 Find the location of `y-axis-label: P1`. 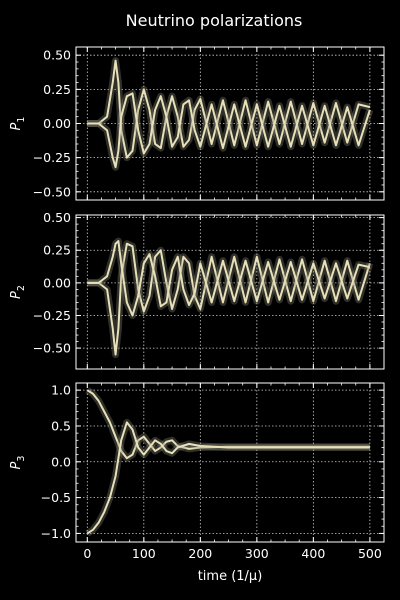

y-axis-label: P1 is located at coordinates (18, 124).